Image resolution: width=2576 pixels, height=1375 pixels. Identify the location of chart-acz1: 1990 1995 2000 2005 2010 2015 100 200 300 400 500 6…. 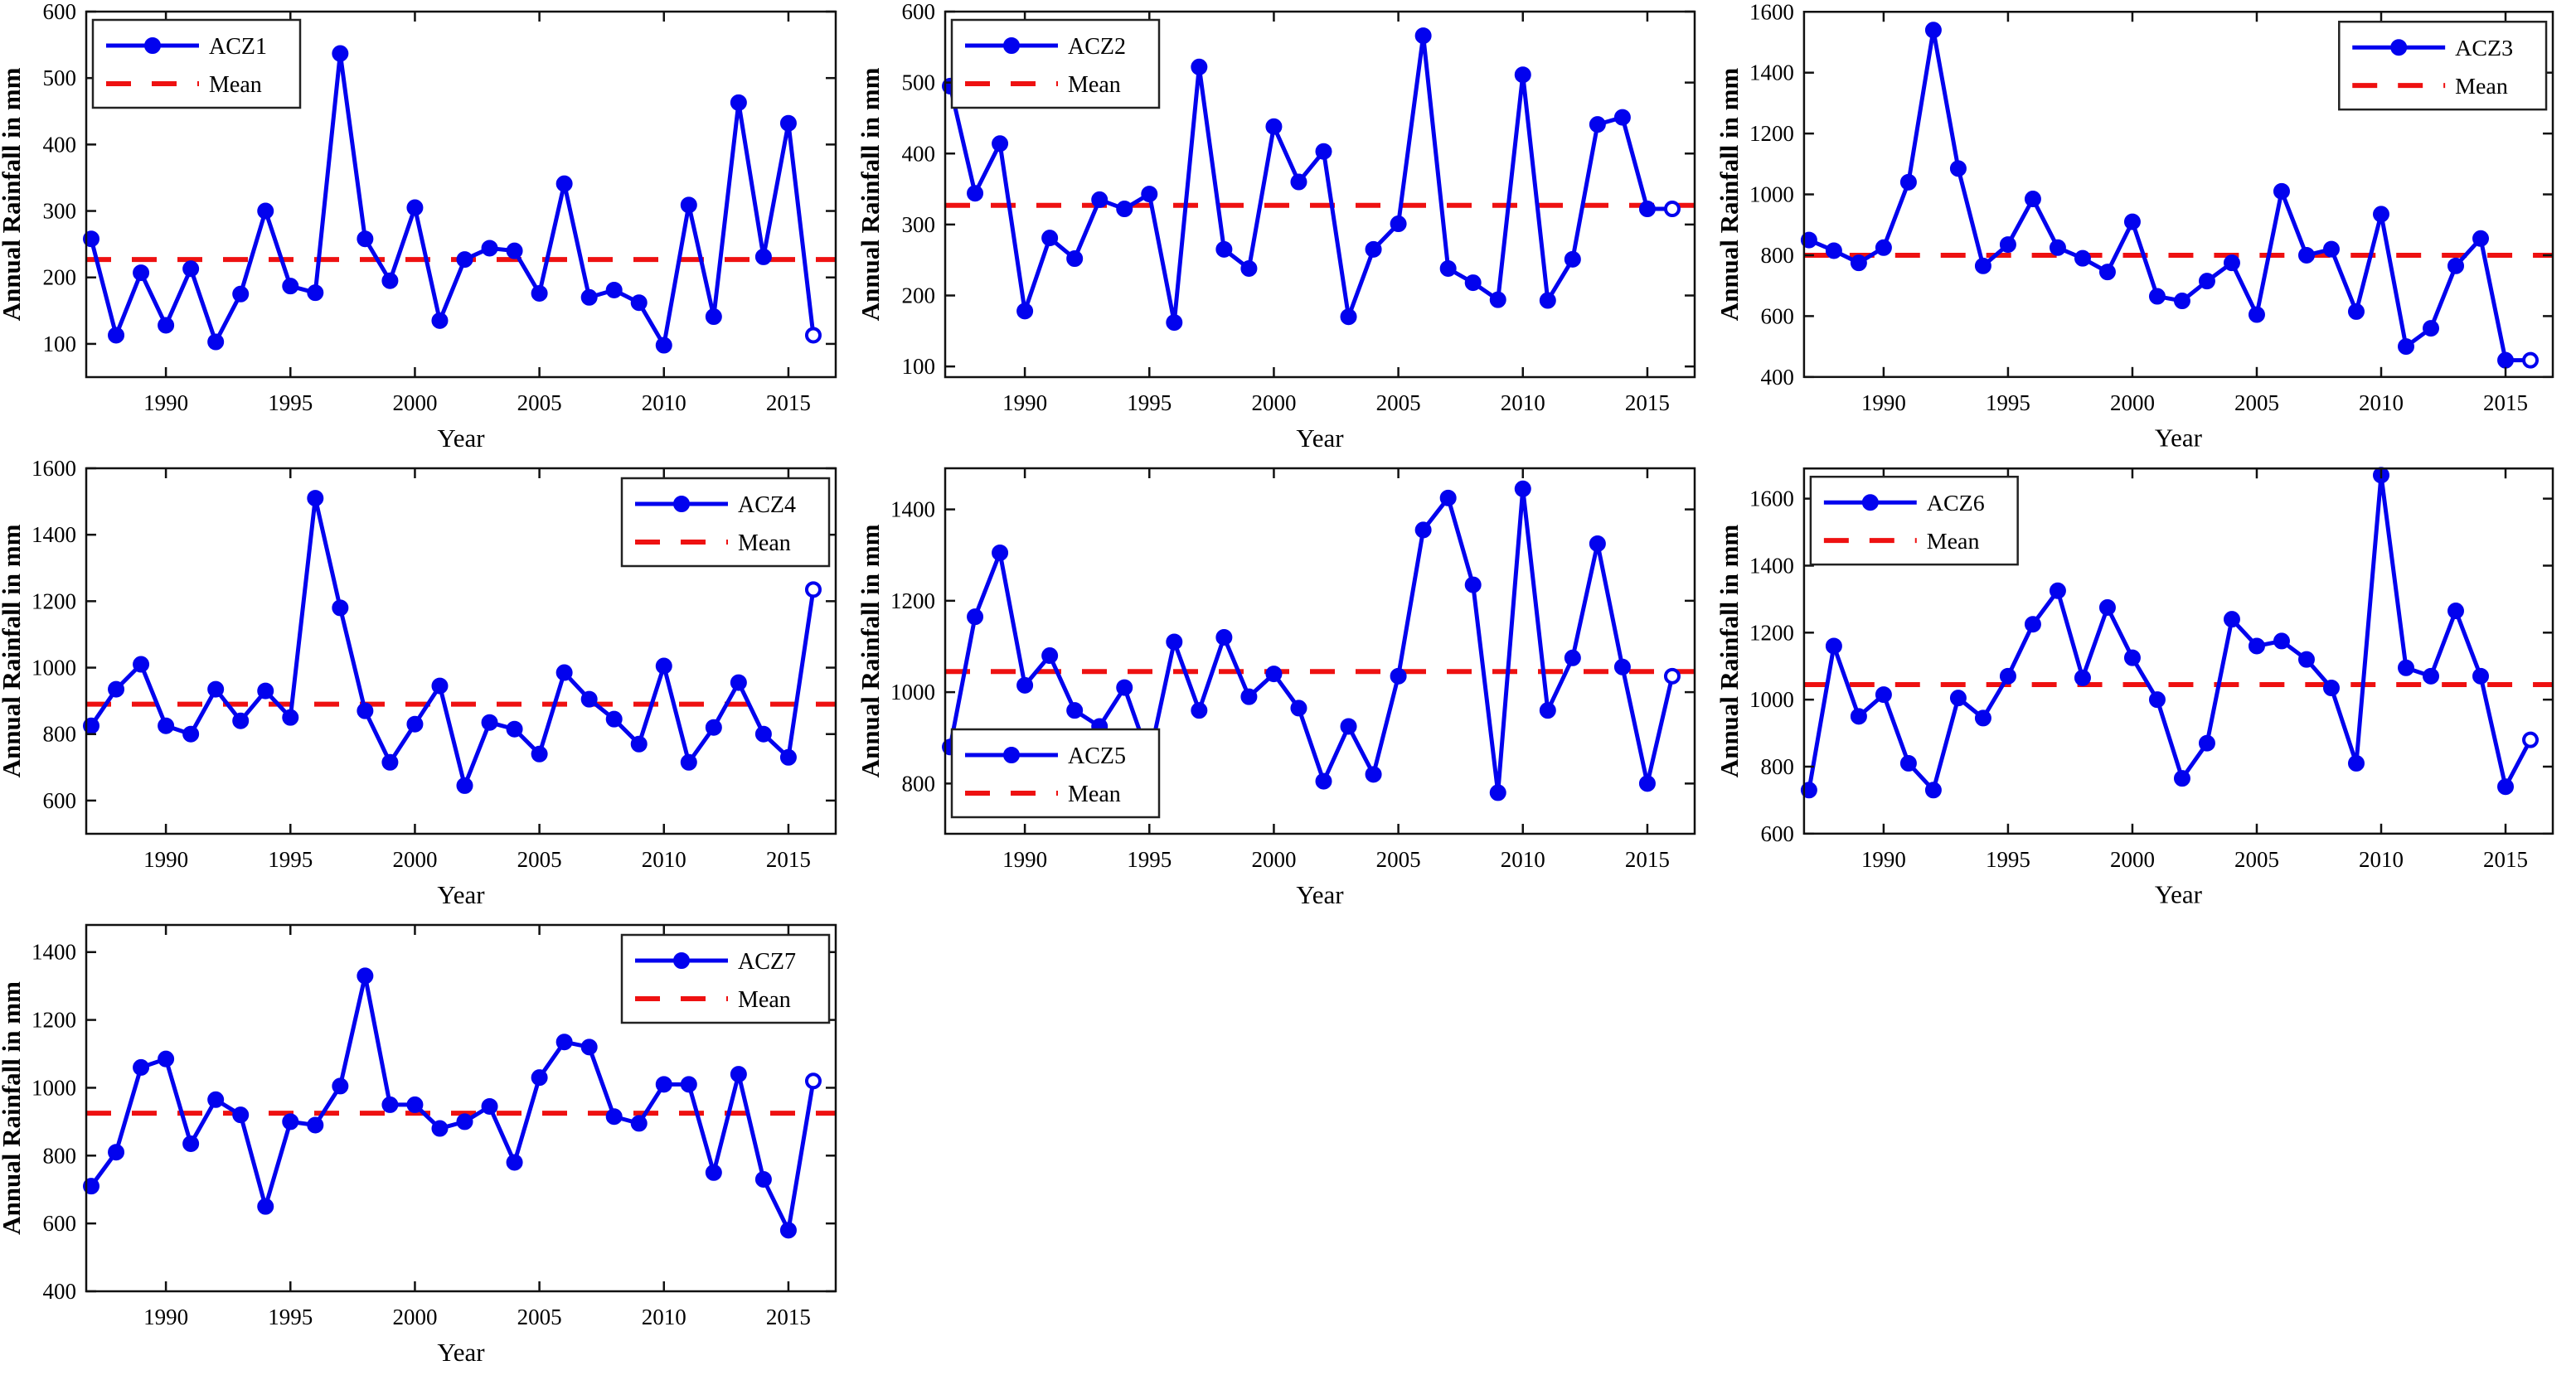
(429, 229).